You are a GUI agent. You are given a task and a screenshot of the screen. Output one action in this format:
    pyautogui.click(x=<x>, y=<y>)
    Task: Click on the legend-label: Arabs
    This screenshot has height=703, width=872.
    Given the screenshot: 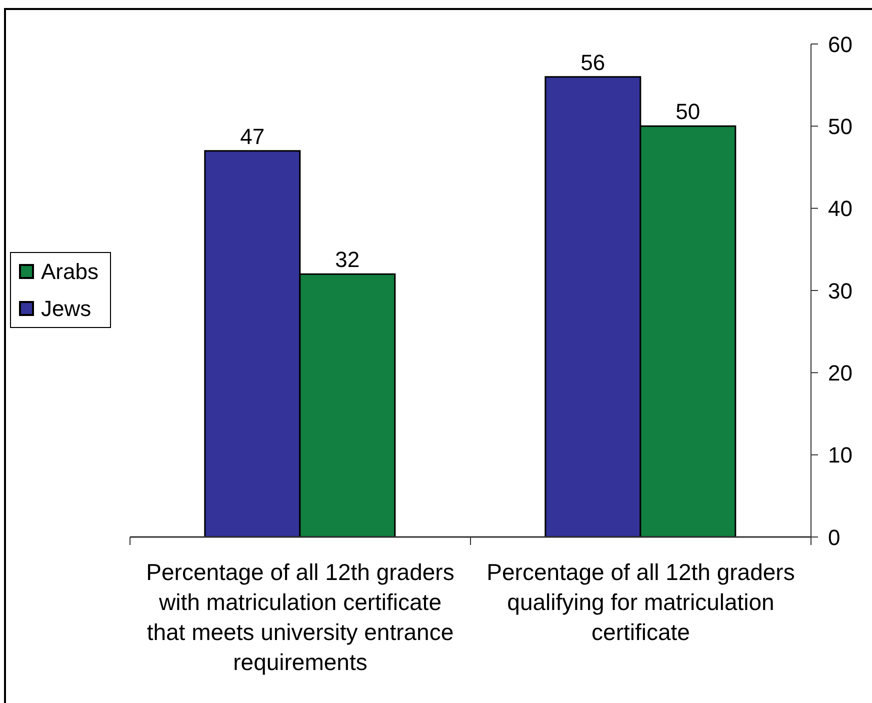 What is the action you would take?
    pyautogui.click(x=69, y=271)
    